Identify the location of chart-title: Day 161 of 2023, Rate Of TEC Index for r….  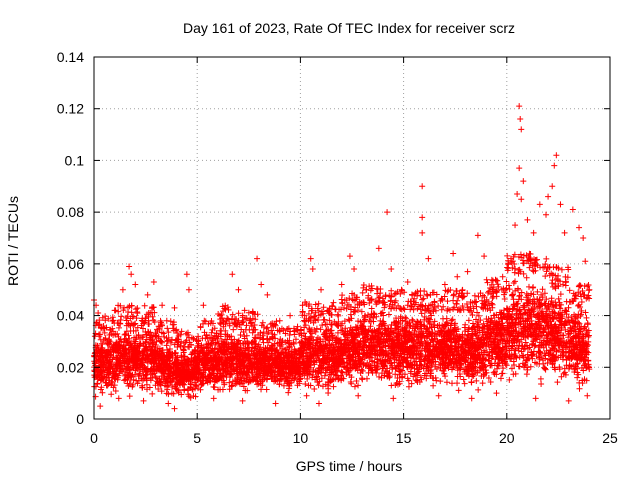
(349, 28).